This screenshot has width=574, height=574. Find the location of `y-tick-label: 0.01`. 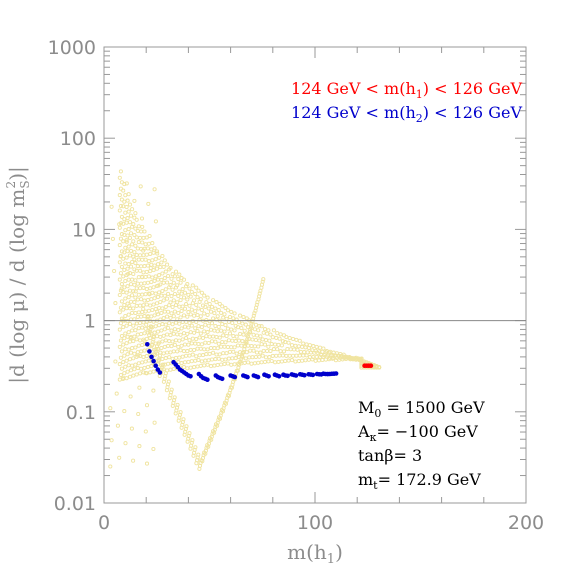

y-tick-label: 0.01 is located at coordinates (75, 504).